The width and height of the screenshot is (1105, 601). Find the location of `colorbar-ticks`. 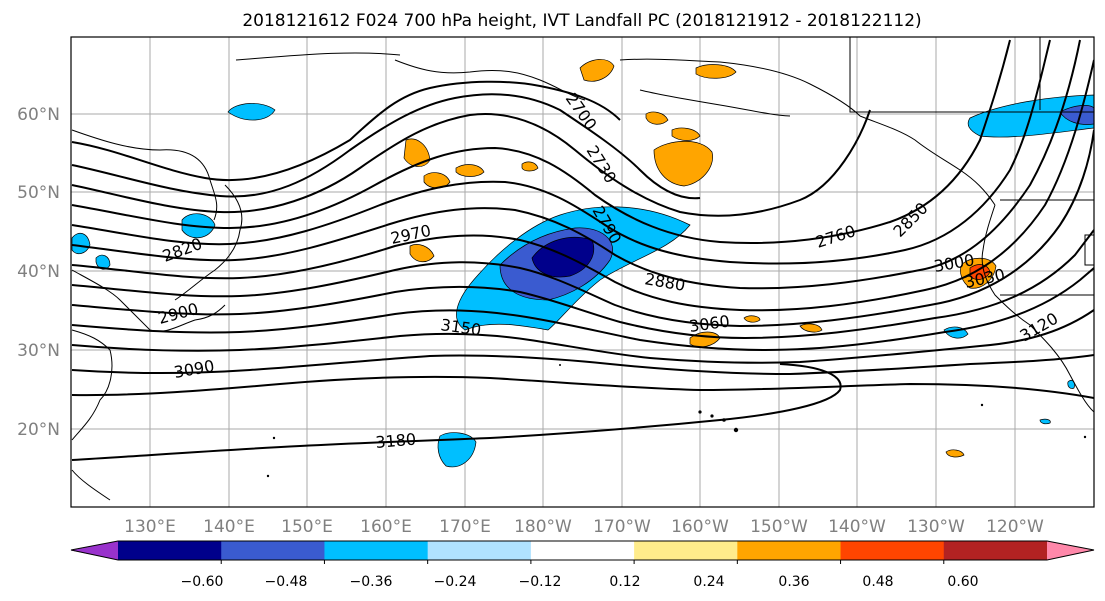

colorbar-ticks is located at coordinates (582, 562).